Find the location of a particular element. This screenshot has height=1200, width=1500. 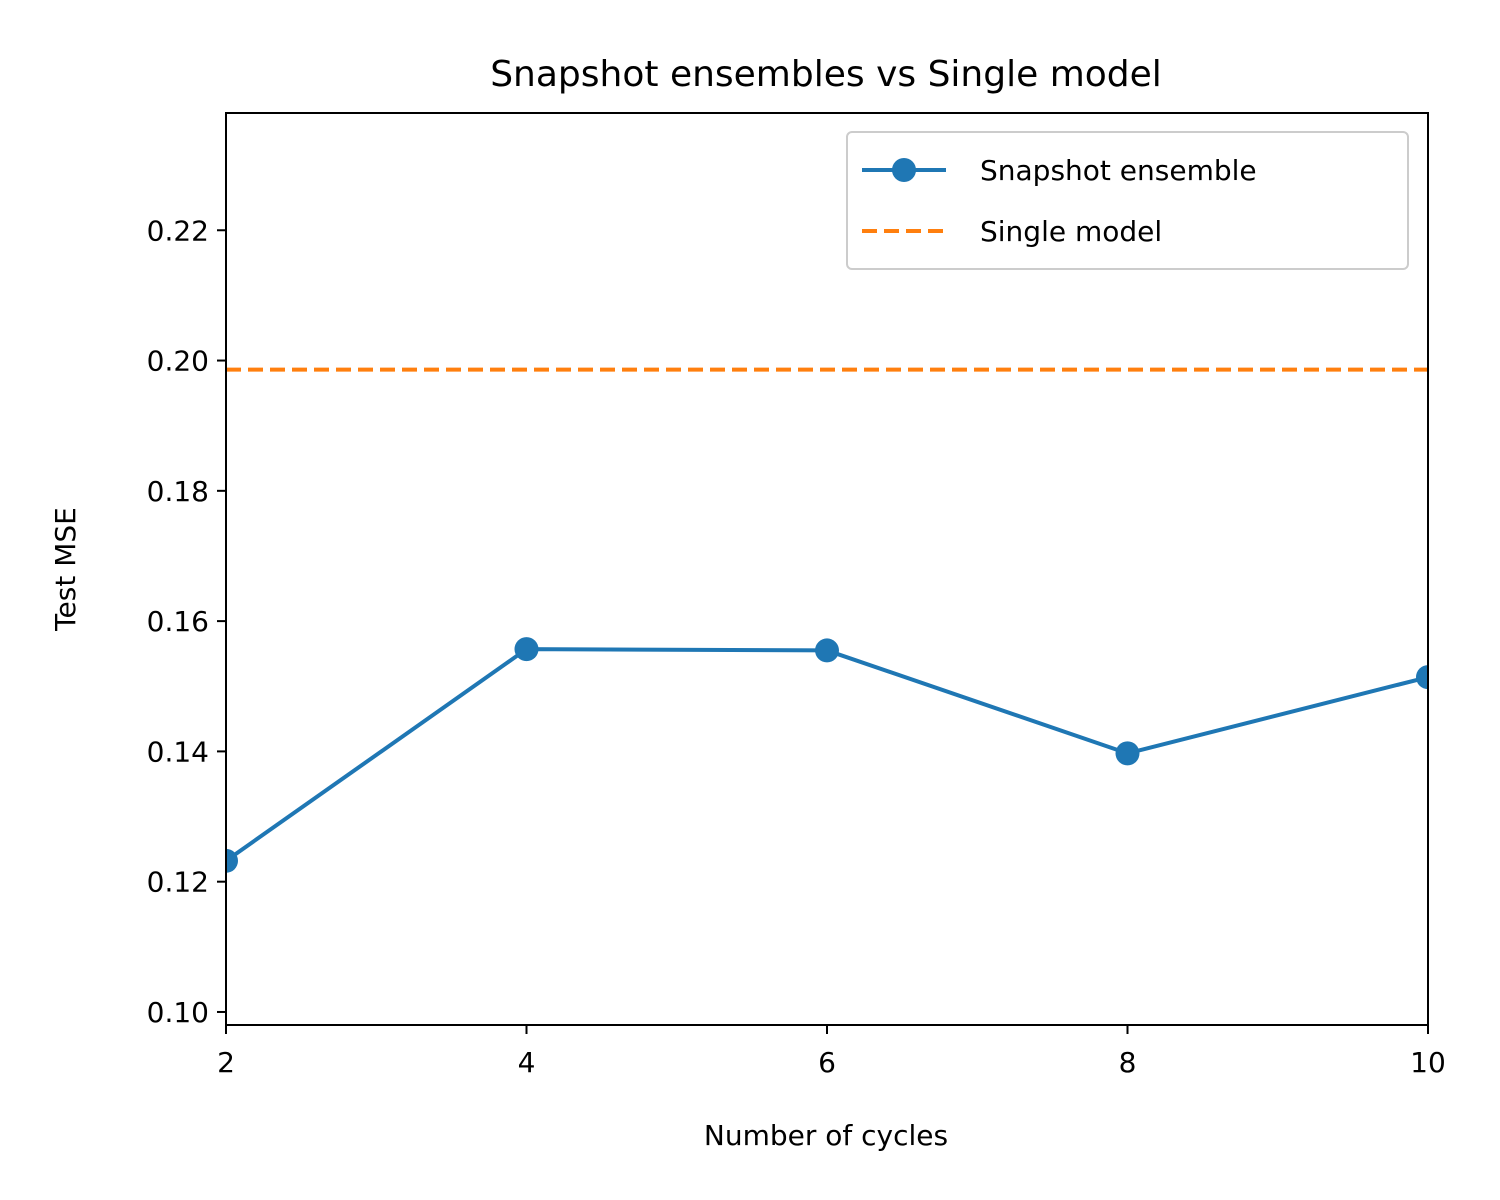

x-tick-label: 4 is located at coordinates (527, 1062).